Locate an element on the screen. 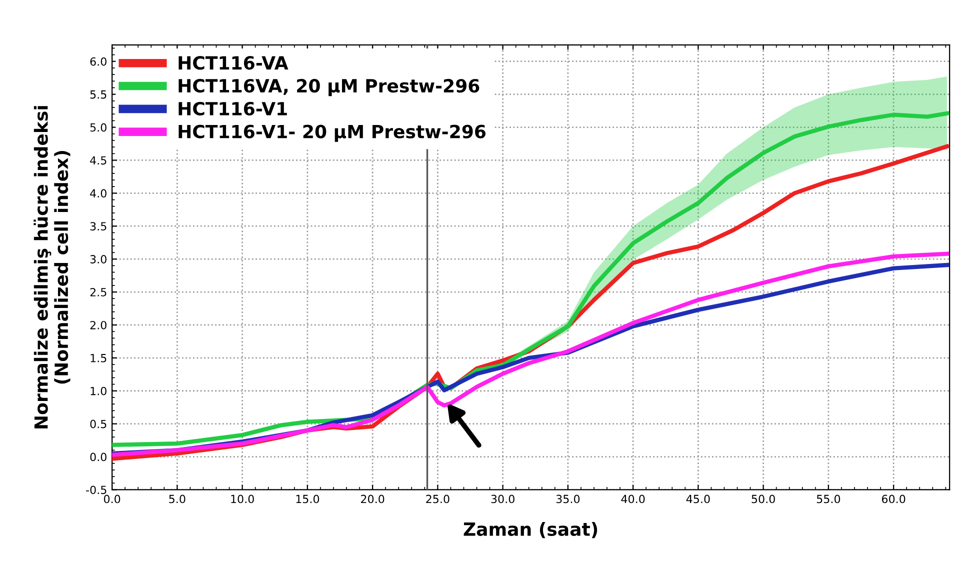 This screenshot has width=966, height=583. y-axis-title: Normalize edilmiş hücre indeksi (Normalized cell index) is located at coordinates (52, 267).